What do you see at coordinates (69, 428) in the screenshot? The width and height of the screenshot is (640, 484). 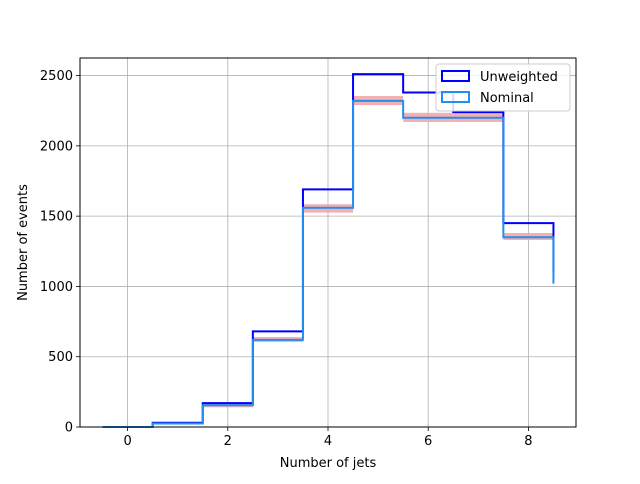 I see `y-tick-label: 0` at bounding box center [69, 428].